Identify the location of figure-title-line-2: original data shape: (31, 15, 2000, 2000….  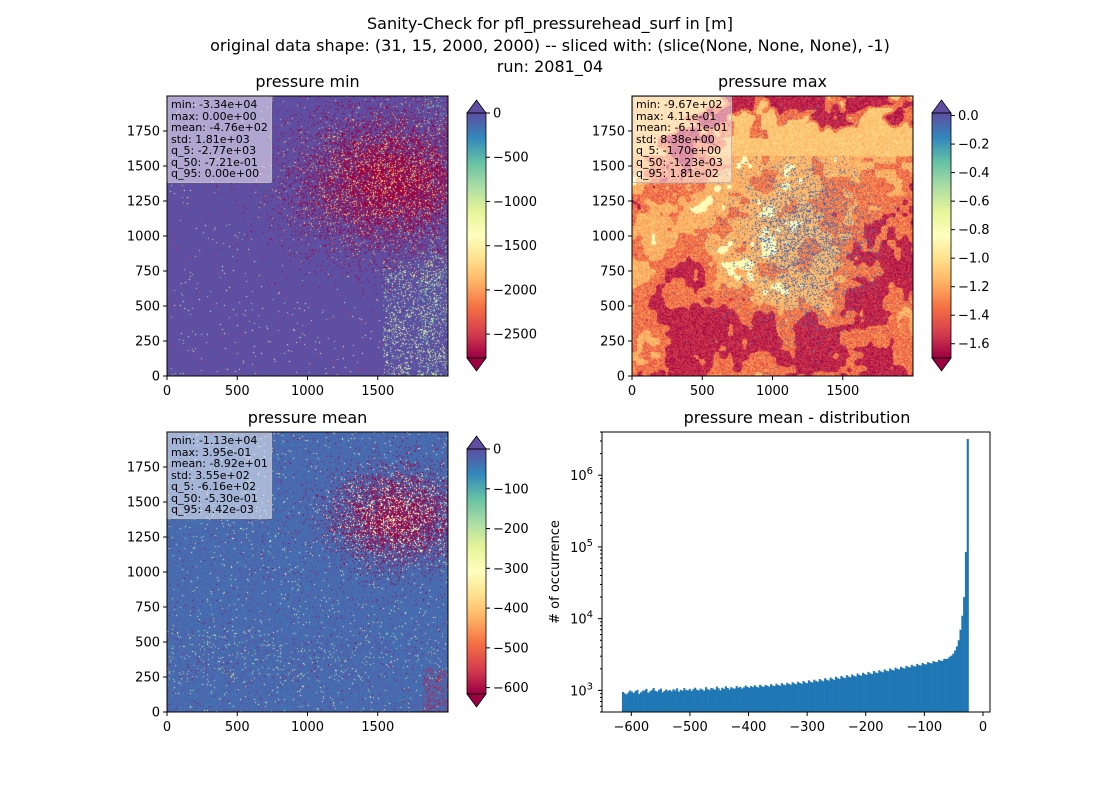
(550, 45).